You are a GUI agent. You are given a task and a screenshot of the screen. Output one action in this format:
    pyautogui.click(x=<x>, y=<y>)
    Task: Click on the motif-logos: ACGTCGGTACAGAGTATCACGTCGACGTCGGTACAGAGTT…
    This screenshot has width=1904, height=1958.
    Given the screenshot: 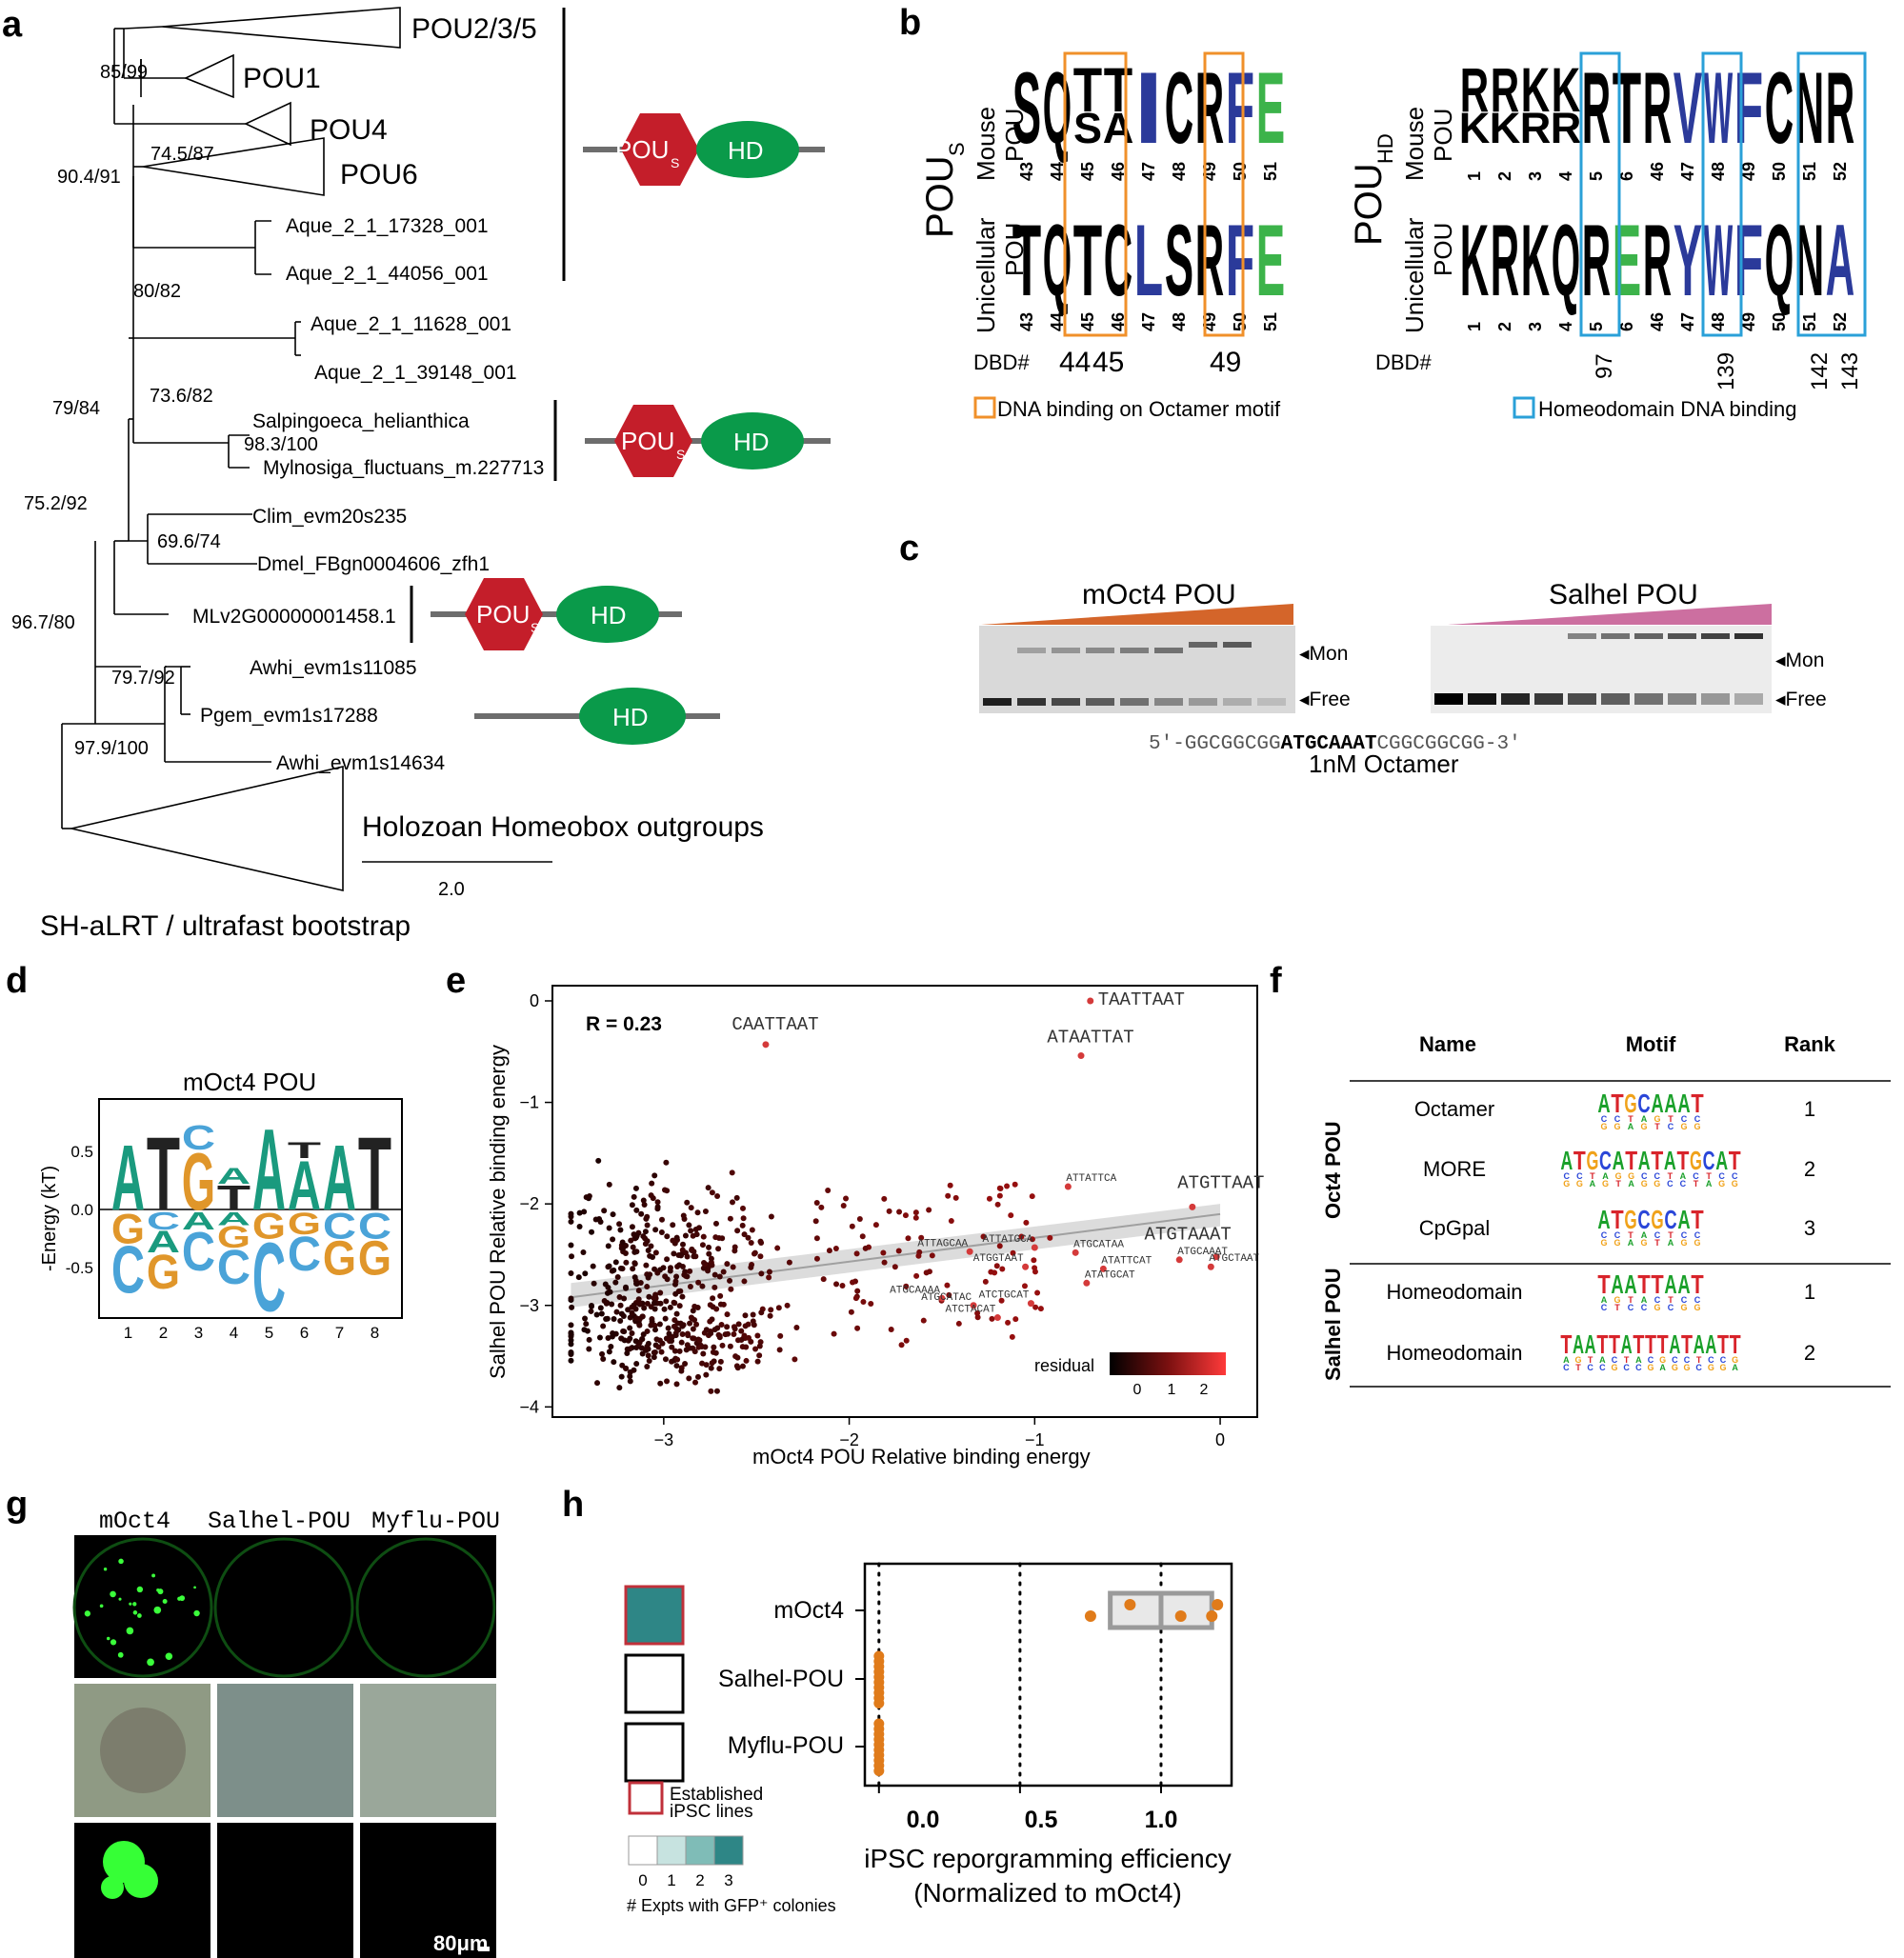 What is the action you would take?
    pyautogui.click(x=1650, y=1230)
    